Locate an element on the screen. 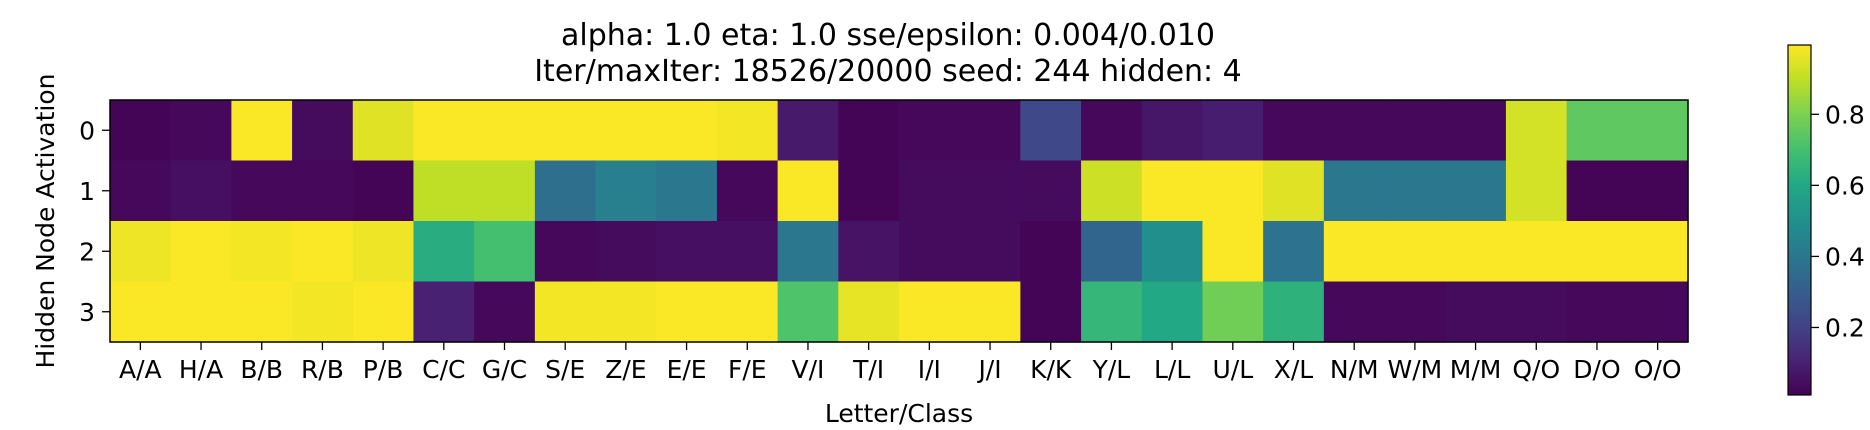 The width and height of the screenshot is (1870, 430). colorbar-tick-label: 0.6 is located at coordinates (1845, 185).